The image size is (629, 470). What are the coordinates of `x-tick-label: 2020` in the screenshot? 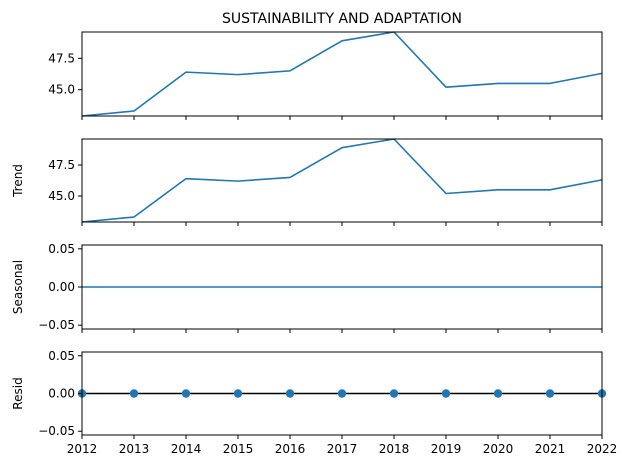 It's located at (498, 449).